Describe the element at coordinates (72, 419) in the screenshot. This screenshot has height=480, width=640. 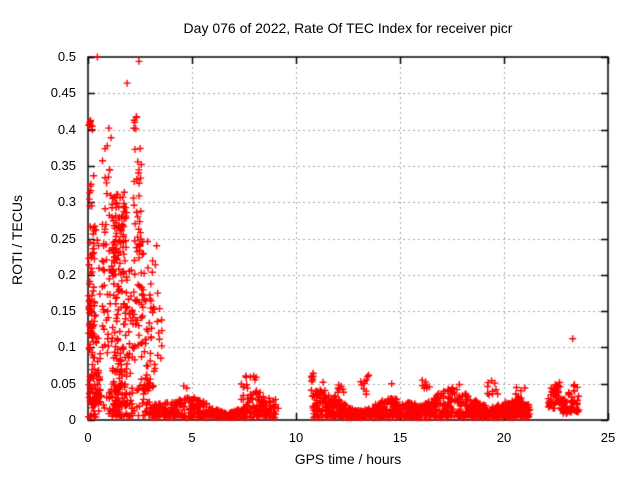
I see `y-tick-label-0: 0` at that location.